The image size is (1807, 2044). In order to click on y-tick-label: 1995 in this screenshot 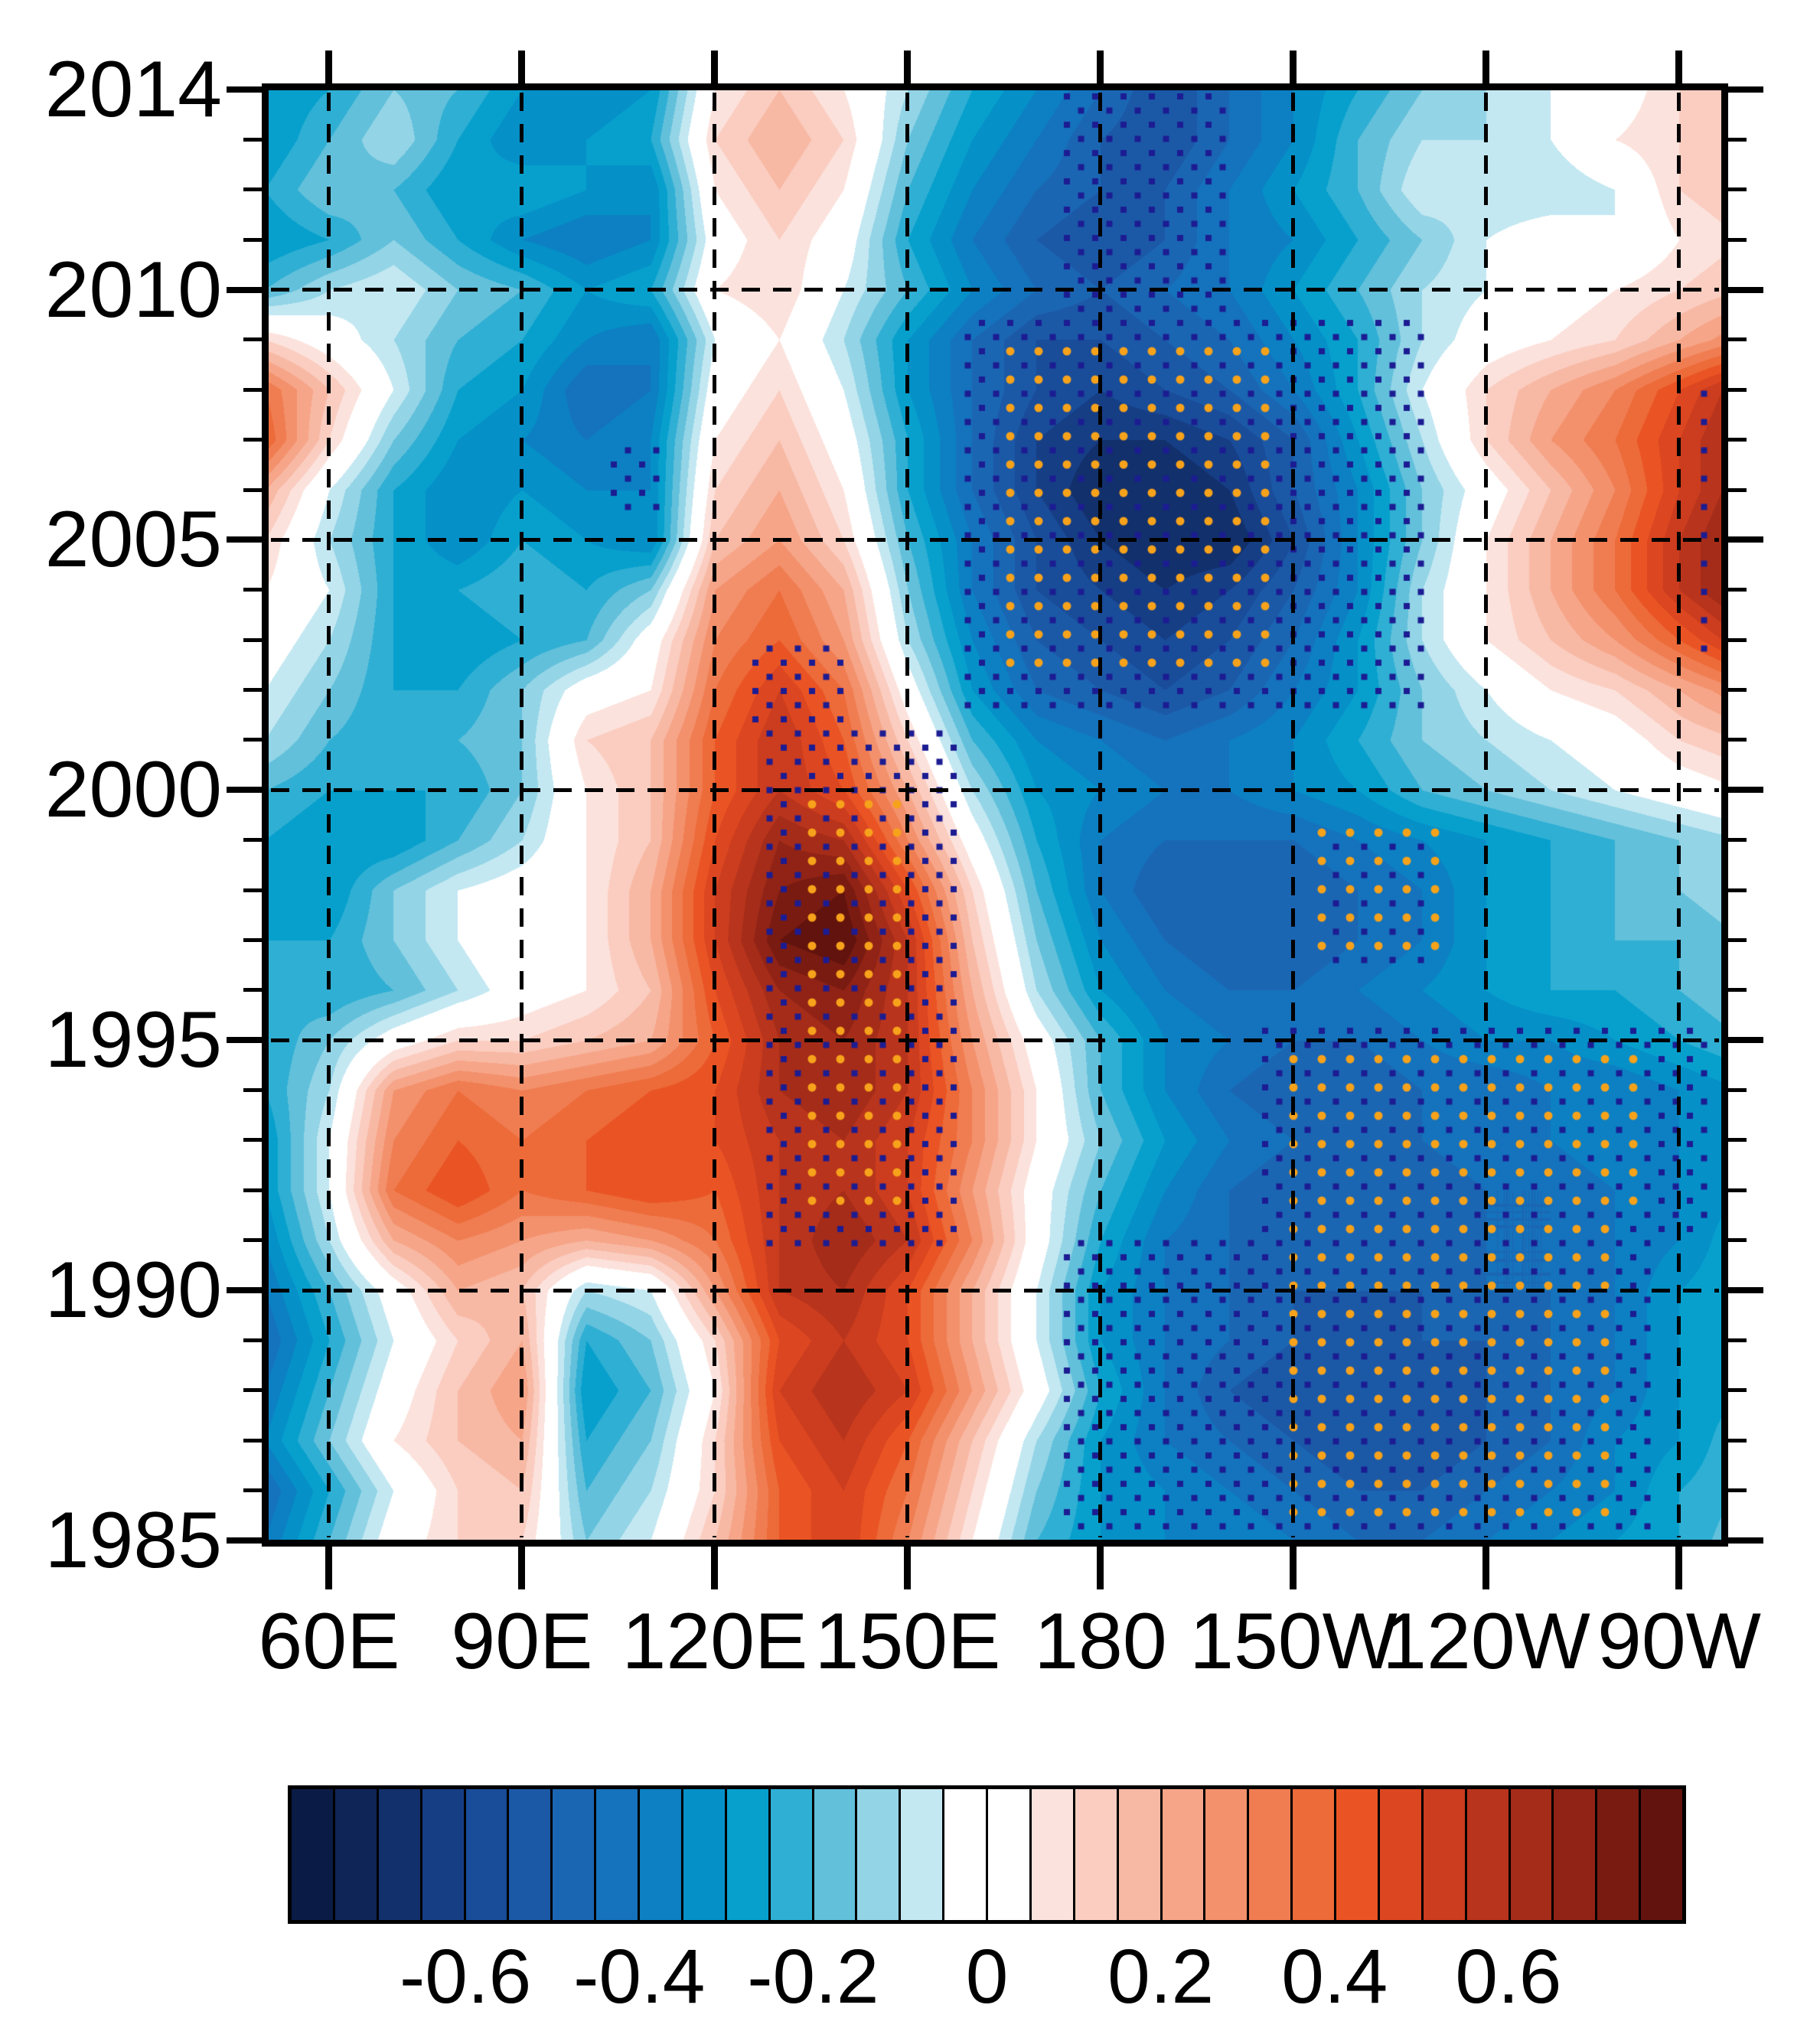, I will do `click(133, 1040)`.